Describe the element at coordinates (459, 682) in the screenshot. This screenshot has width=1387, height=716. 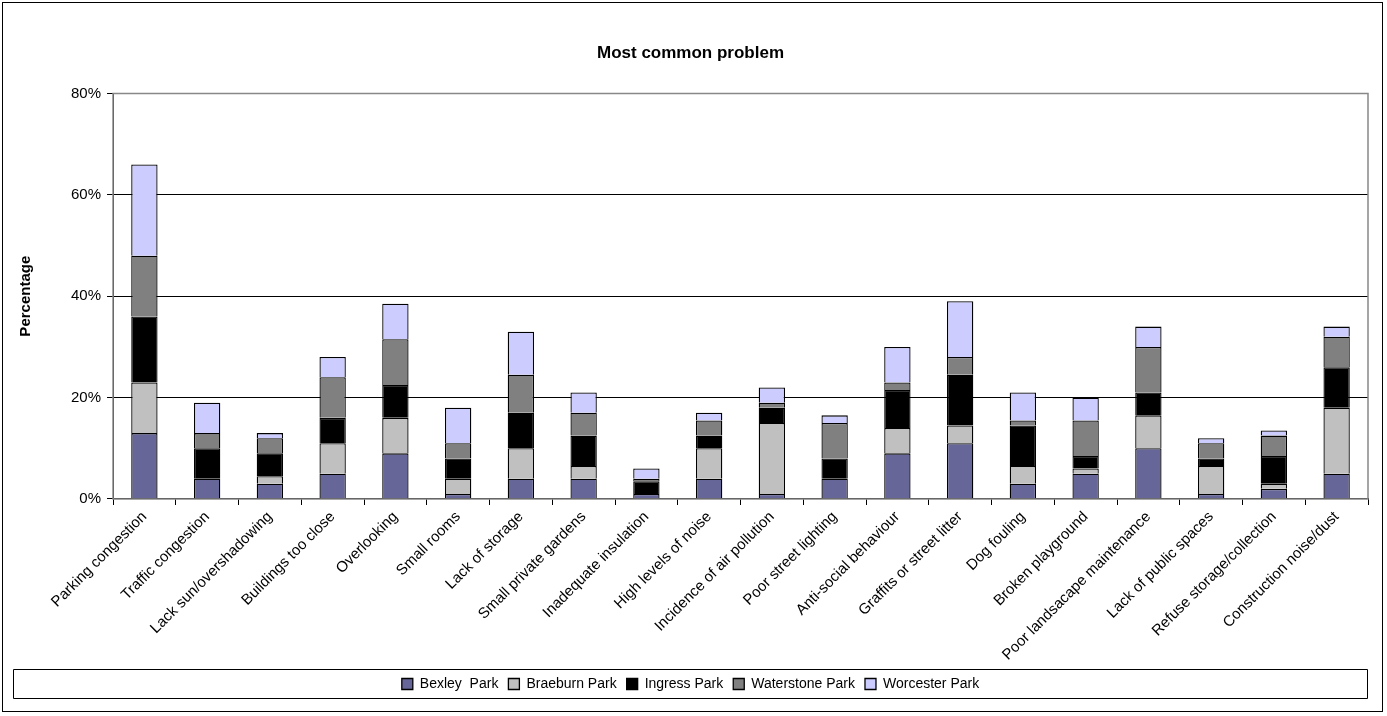
I see `legend-label: Bexley Park` at that location.